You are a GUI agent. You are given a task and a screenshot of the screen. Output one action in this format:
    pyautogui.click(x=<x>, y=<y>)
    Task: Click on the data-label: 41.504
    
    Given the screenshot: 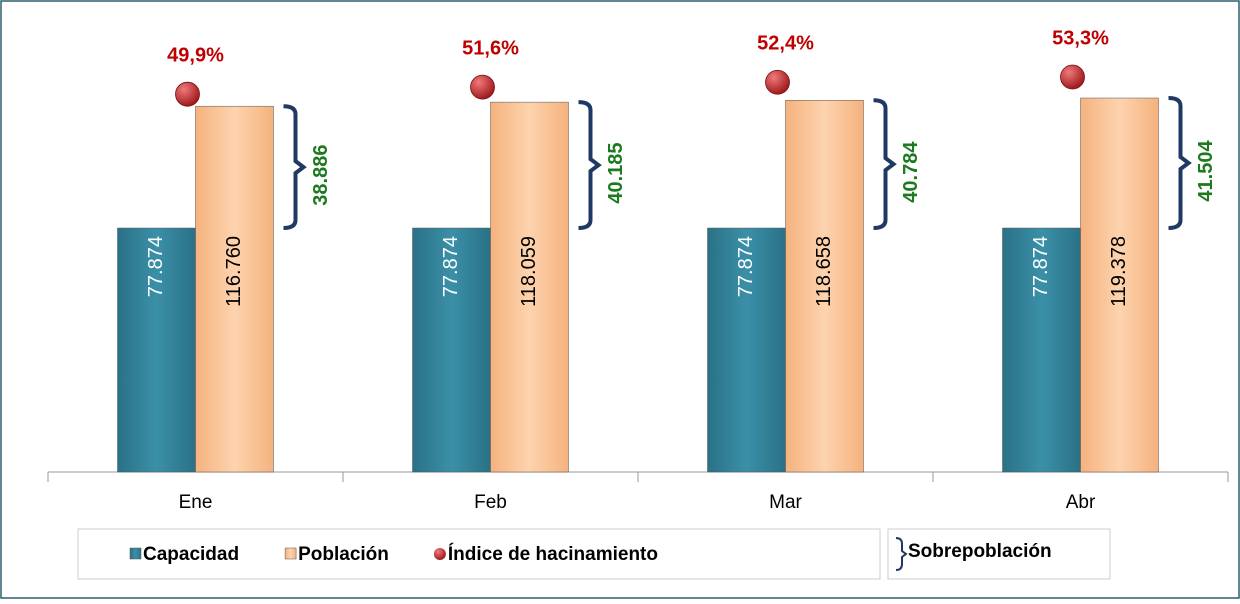 What is the action you would take?
    pyautogui.click(x=1206, y=171)
    